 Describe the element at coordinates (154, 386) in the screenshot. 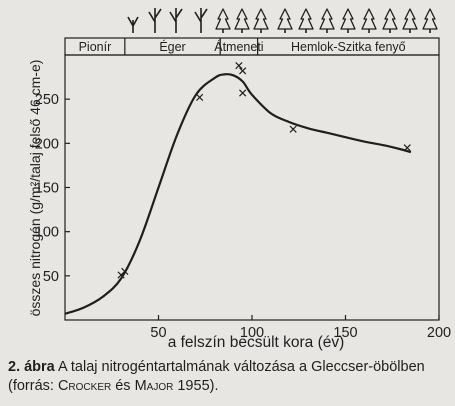

I see `caption-author-2: Major` at that location.